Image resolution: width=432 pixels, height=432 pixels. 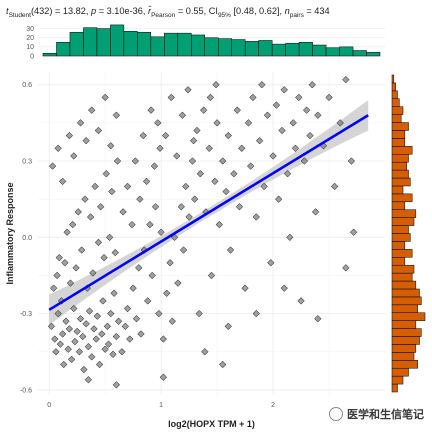 I want to click on t-sub: Student, so click(x=19, y=15).